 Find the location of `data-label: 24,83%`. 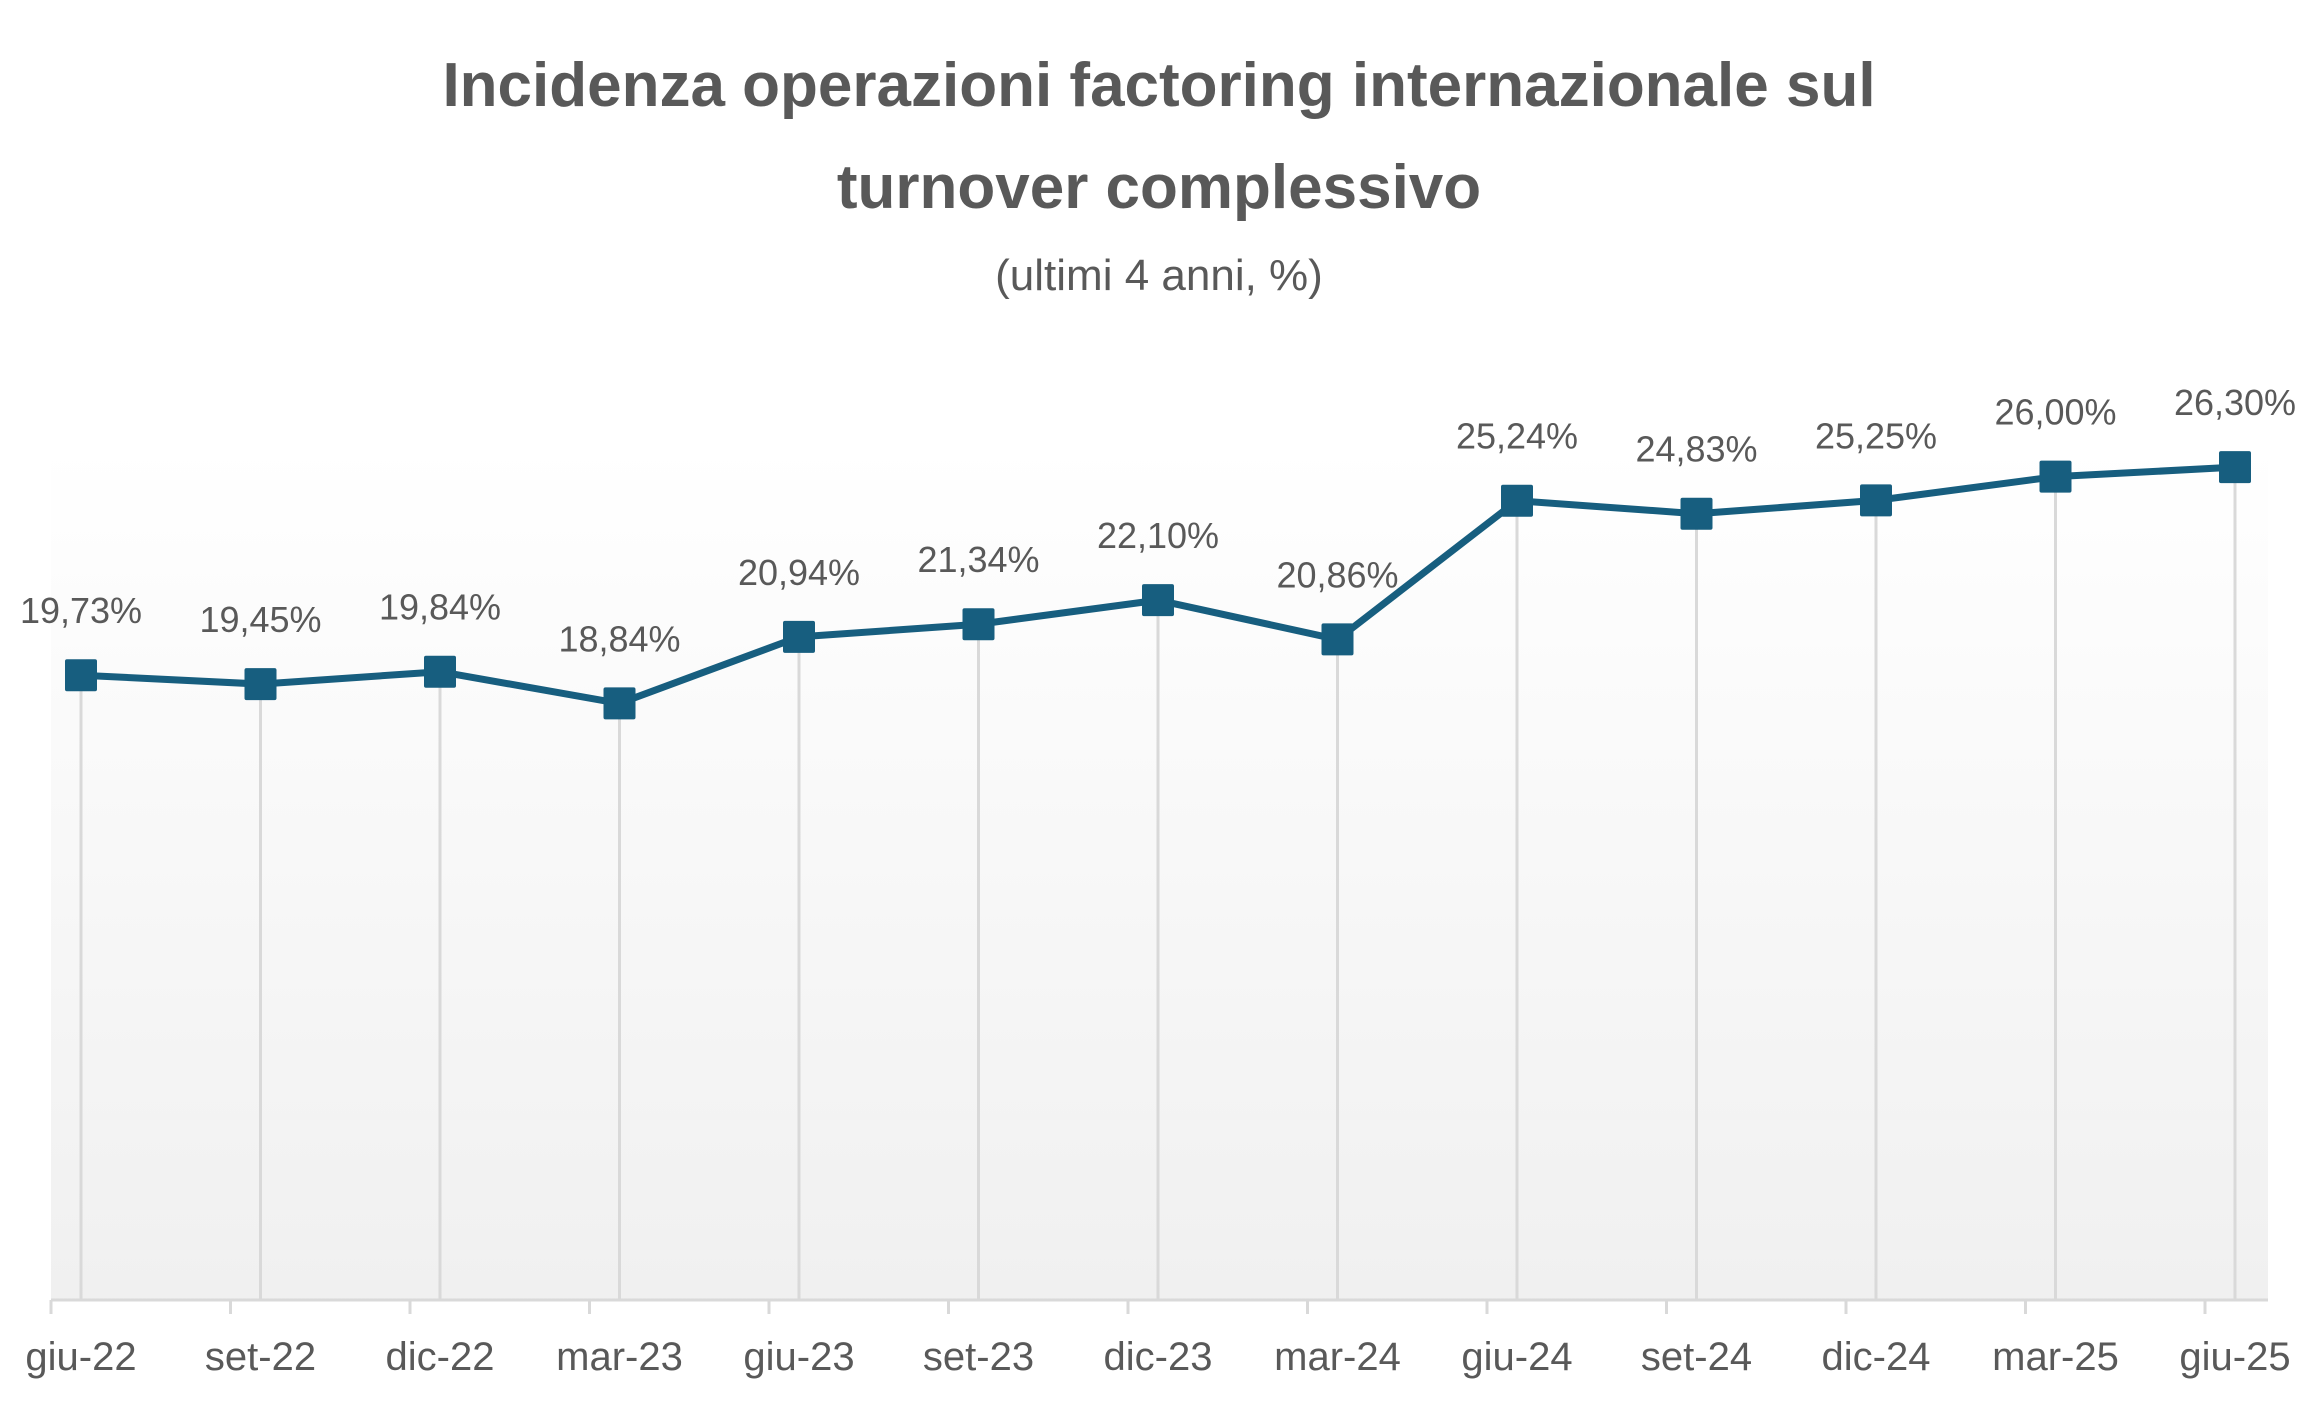

data-label: 24,83% is located at coordinates (1696, 449).